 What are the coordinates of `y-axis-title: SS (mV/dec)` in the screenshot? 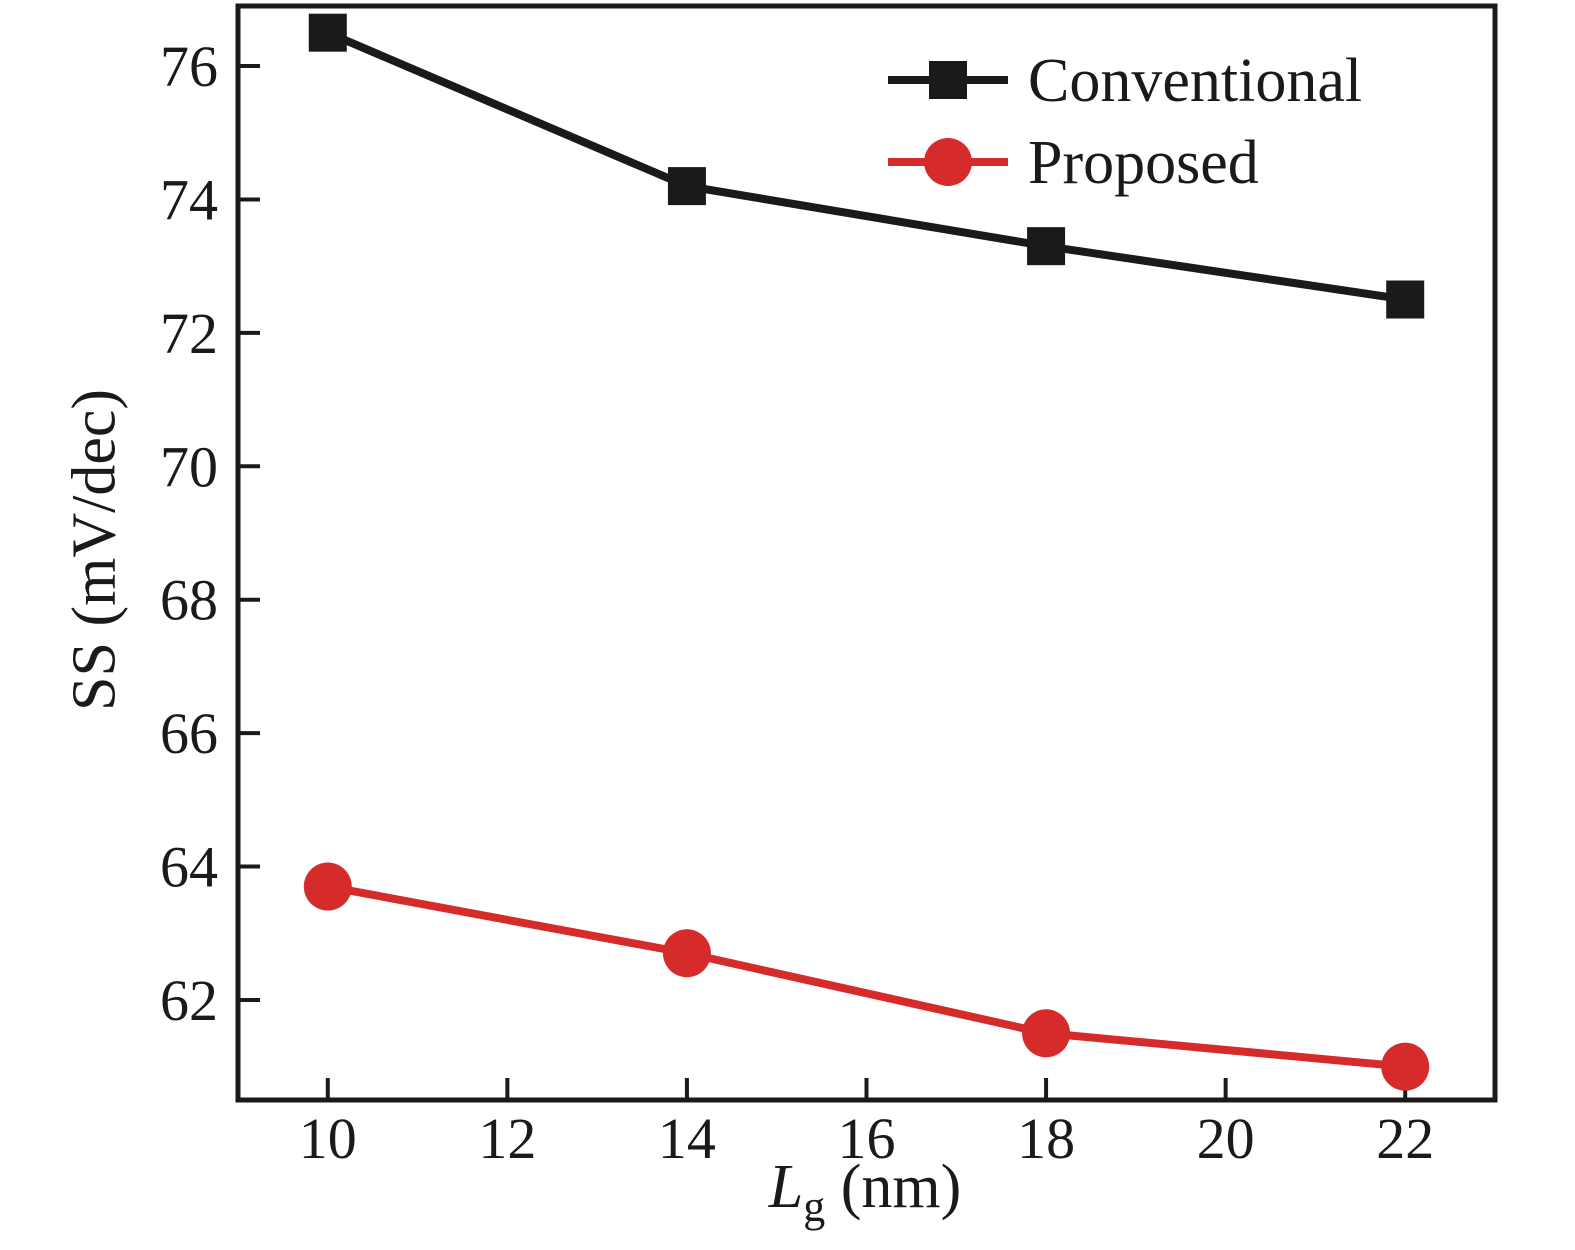 It's located at (94, 550).